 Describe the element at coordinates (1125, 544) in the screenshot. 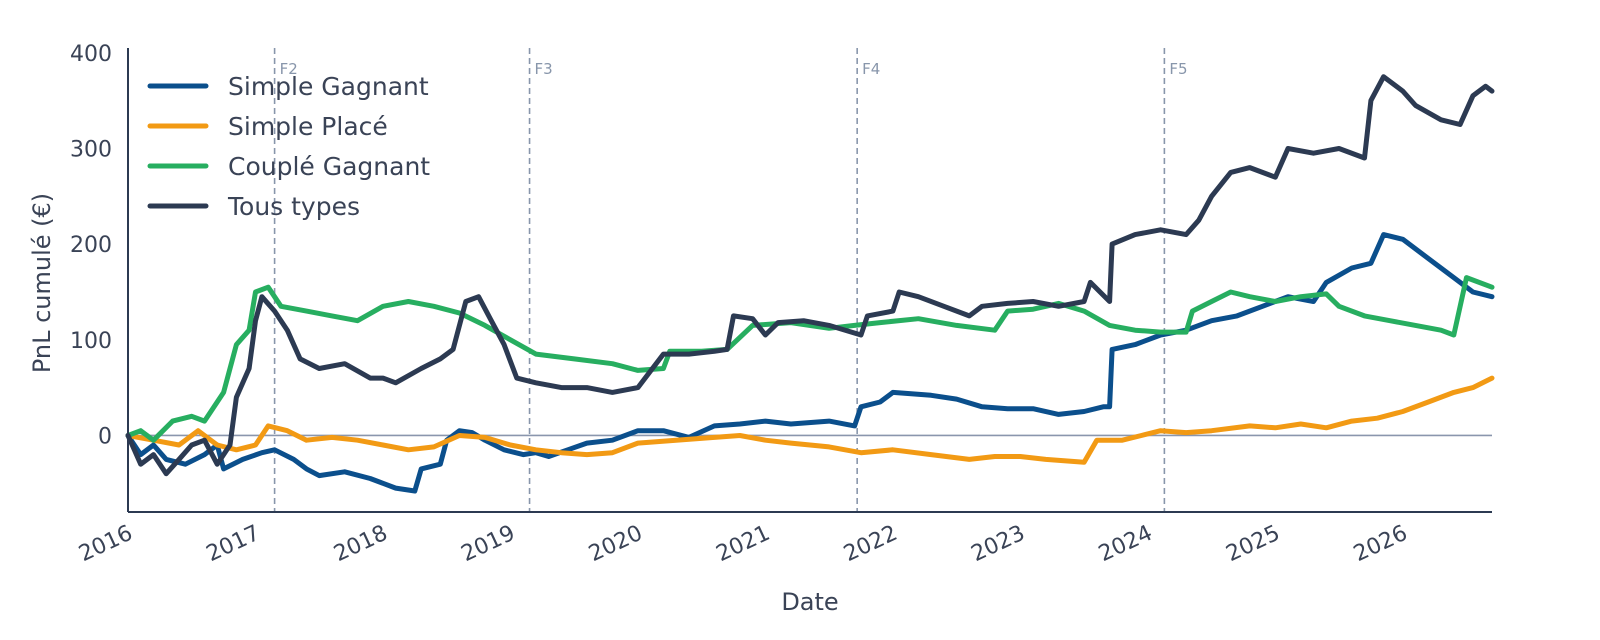

I see `x-tick-label: 2024` at that location.